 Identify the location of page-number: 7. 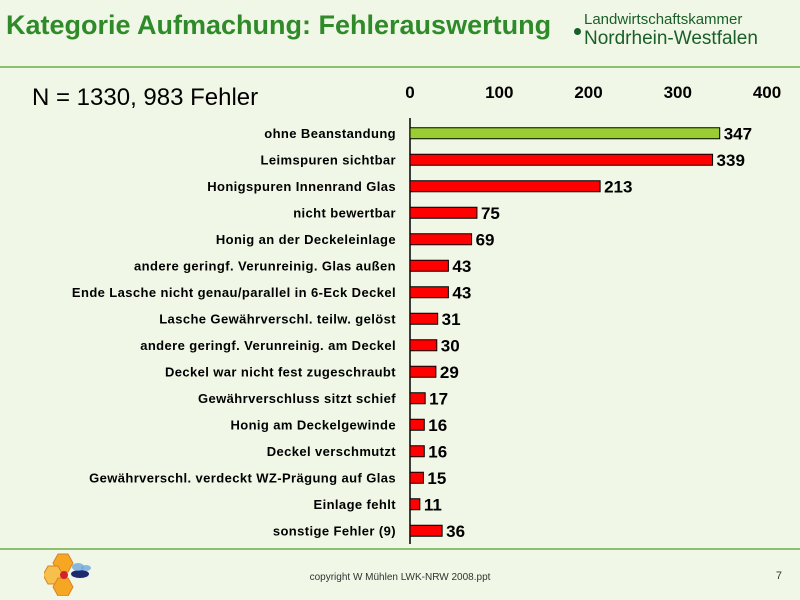
(778, 576).